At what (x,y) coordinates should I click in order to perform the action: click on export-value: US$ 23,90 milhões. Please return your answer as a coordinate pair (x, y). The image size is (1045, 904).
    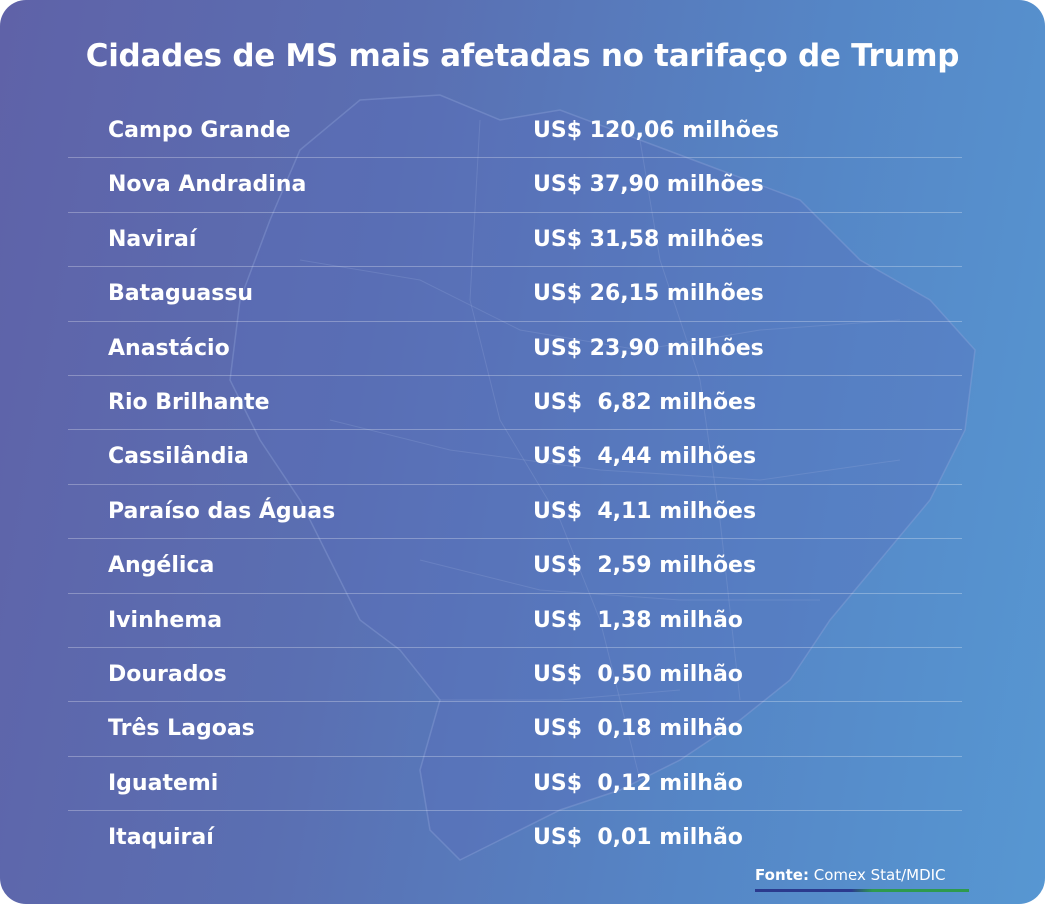
    Looking at the image, I should click on (648, 348).